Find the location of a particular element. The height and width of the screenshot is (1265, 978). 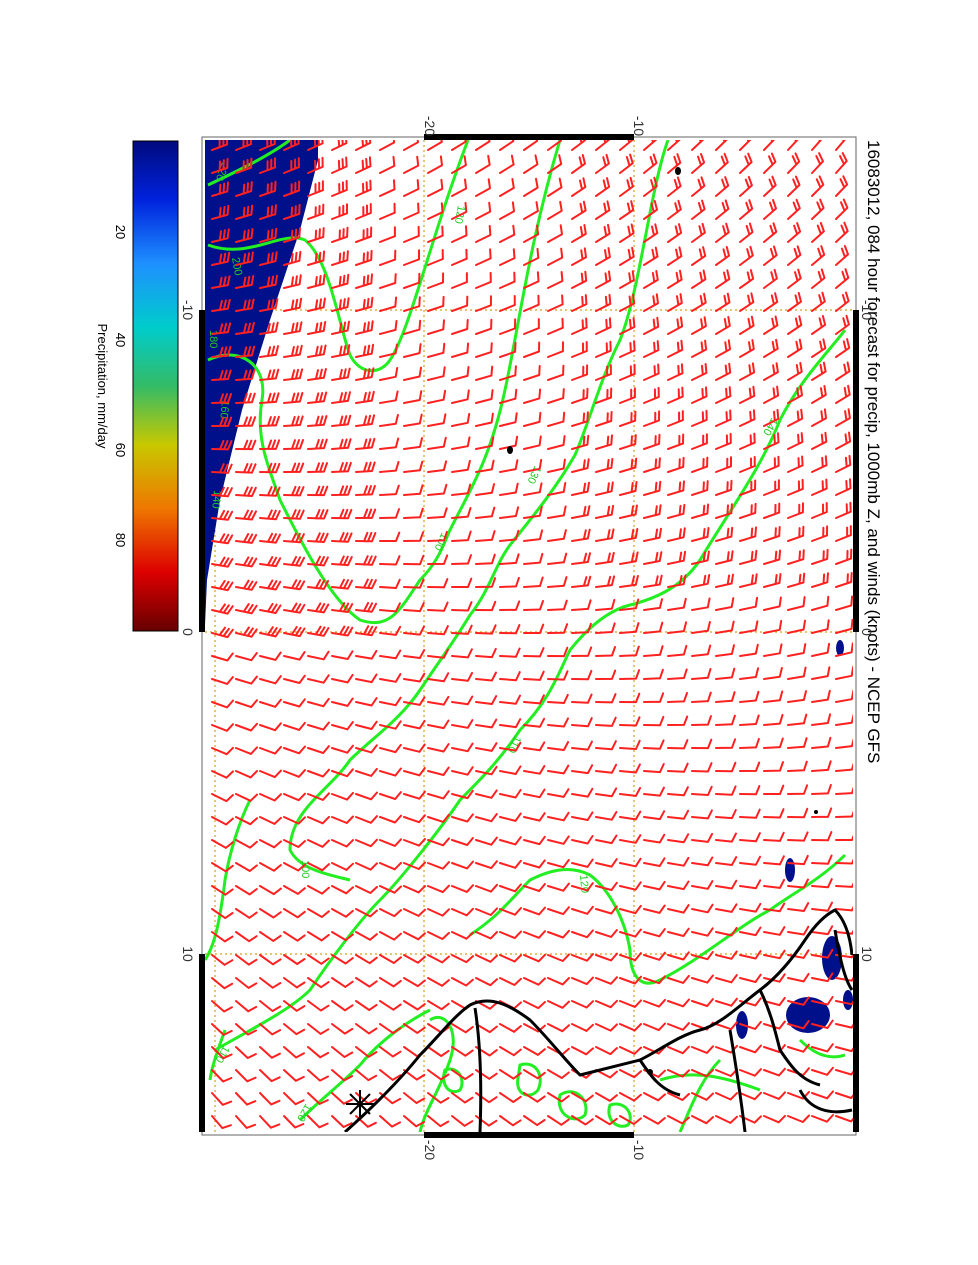

border-path is located at coordinates (789, 1038).